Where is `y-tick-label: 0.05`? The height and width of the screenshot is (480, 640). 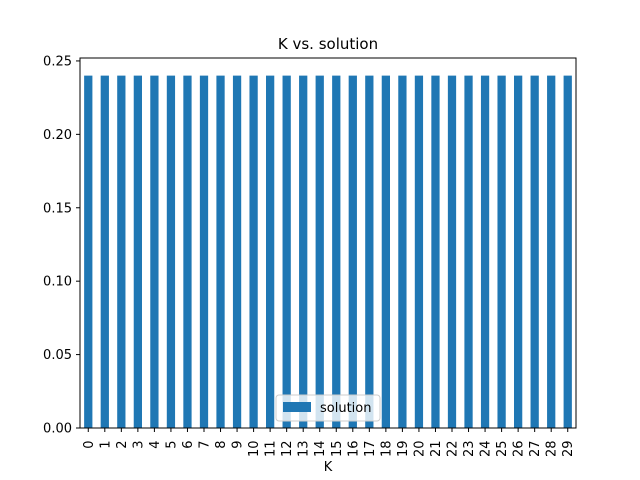
y-tick-label: 0.05 is located at coordinates (57, 355).